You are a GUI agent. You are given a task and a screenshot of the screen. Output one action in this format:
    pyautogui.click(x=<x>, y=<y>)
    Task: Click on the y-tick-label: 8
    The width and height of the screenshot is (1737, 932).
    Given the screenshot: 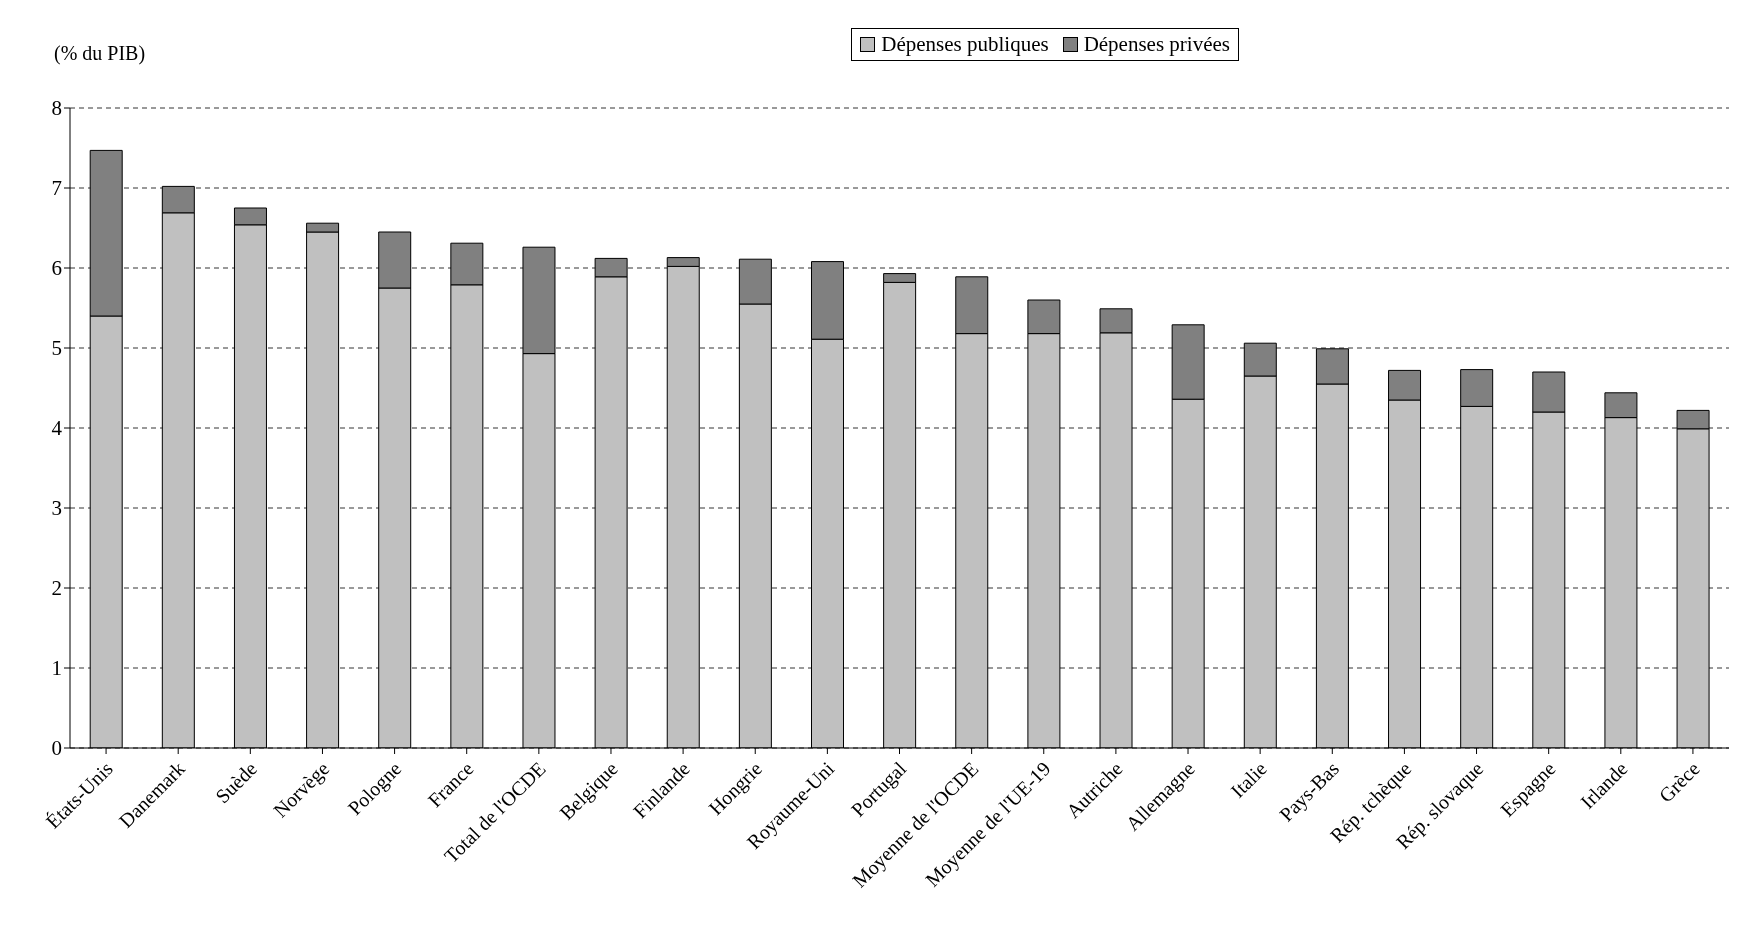 What is the action you would take?
    pyautogui.click(x=56, y=108)
    